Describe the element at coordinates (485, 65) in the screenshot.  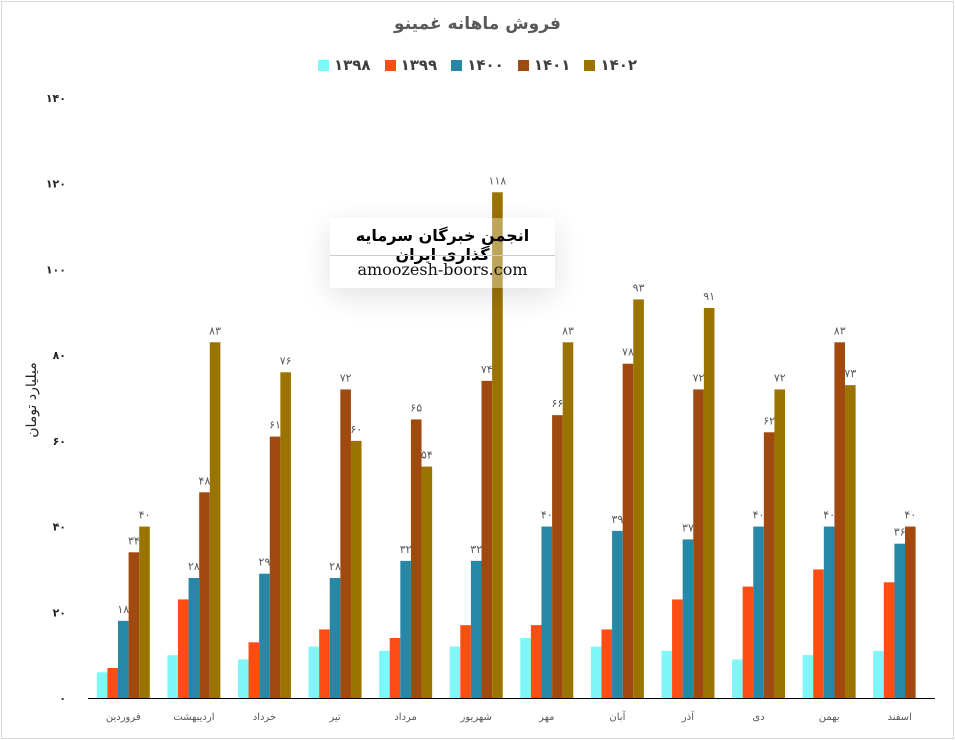
I see `legend-label: ۱۴۰۰` at that location.